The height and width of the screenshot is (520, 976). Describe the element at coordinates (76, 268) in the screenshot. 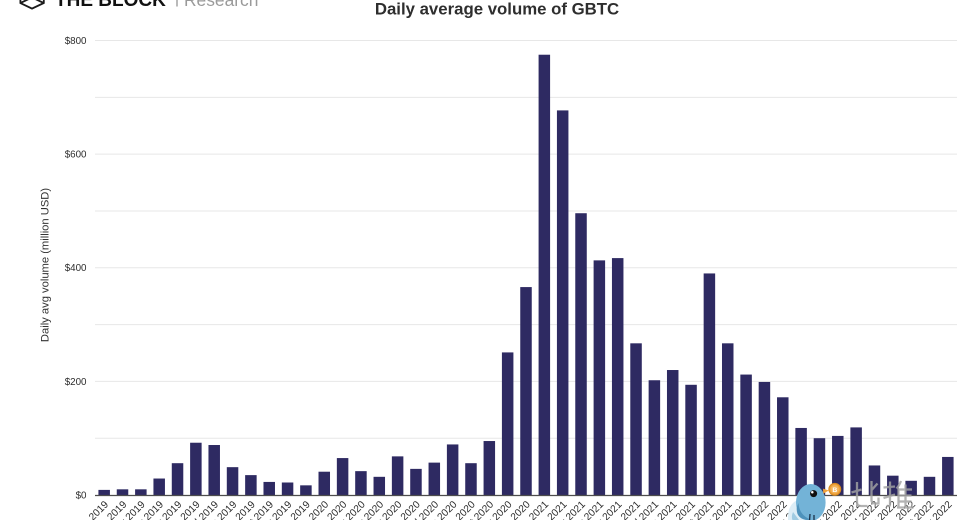

I see `svg-text: $400` at that location.